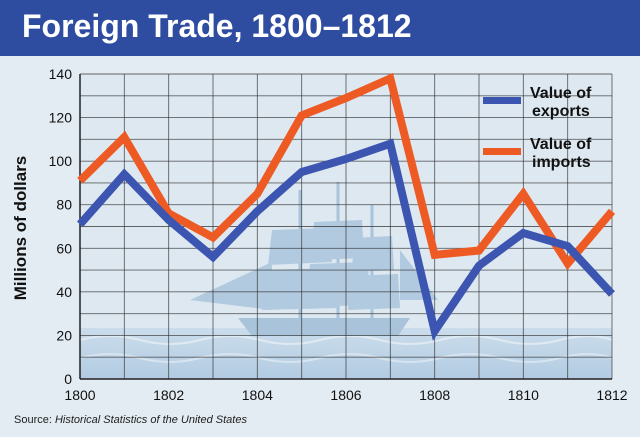 The image size is (640, 437). I want to click on legend-label-imports-line2: imports, so click(561, 162).